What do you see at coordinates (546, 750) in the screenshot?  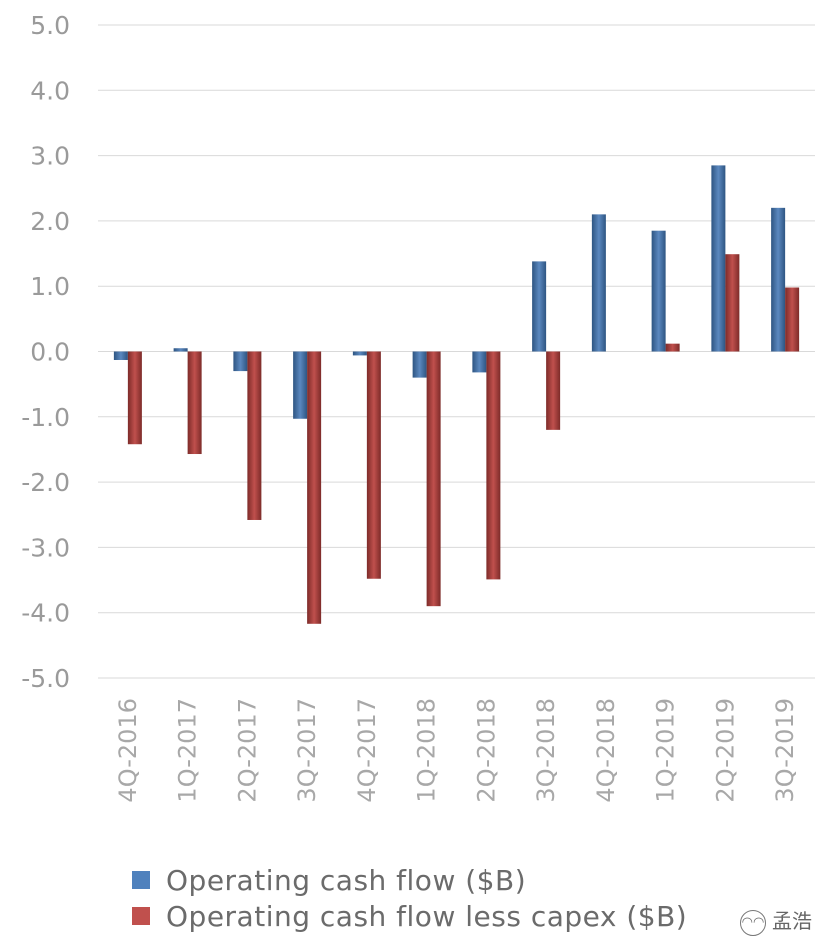 I see `x-tick-label: 3Q-2018` at bounding box center [546, 750].